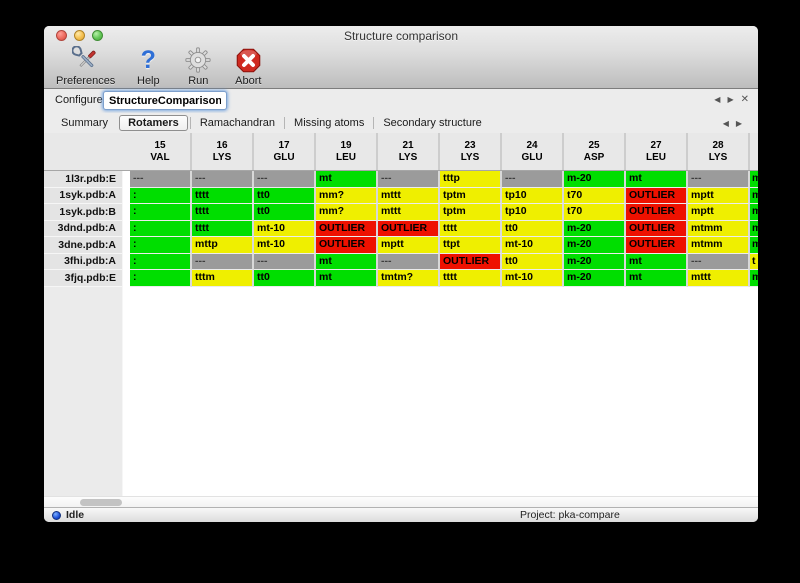 This screenshot has height=583, width=800. Describe the element at coordinates (83, 179) in the screenshot. I see `row-label: 1l3r.pdb:E` at that location.